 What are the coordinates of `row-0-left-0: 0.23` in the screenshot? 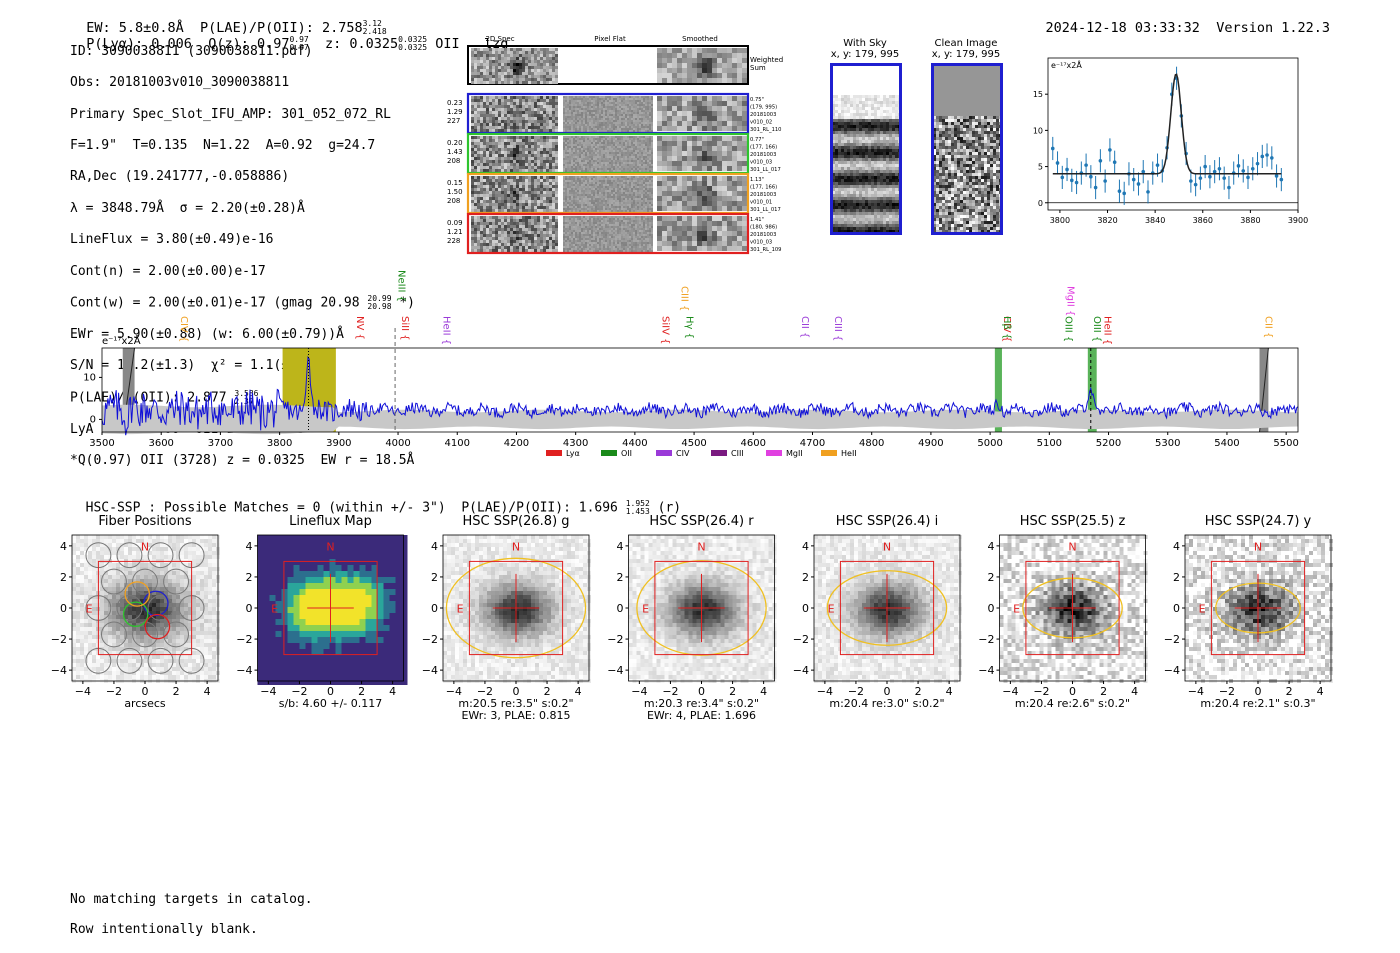 It's located at (455, 103).